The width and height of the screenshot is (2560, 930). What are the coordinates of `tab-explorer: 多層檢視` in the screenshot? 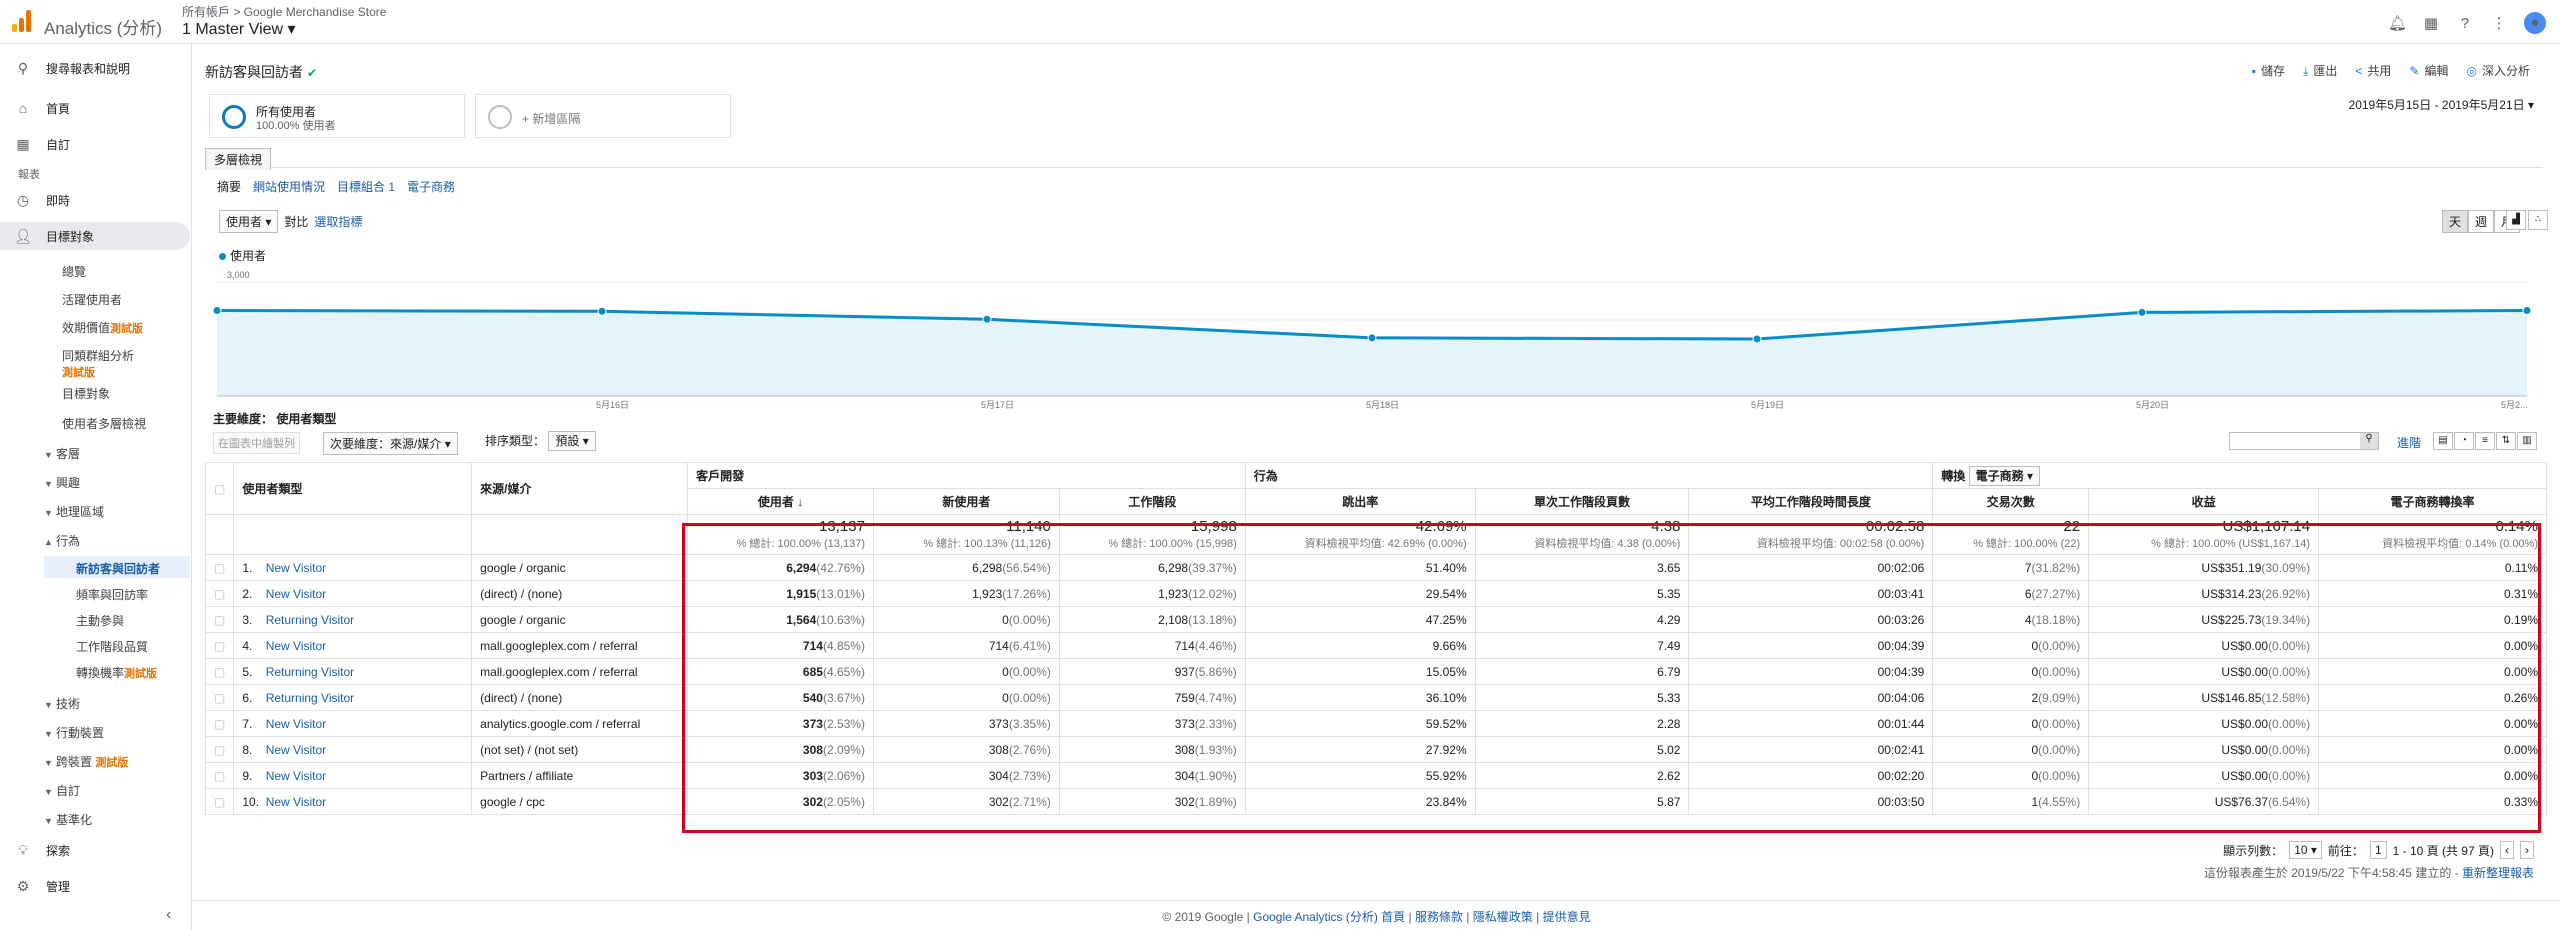 It's located at (238, 159).